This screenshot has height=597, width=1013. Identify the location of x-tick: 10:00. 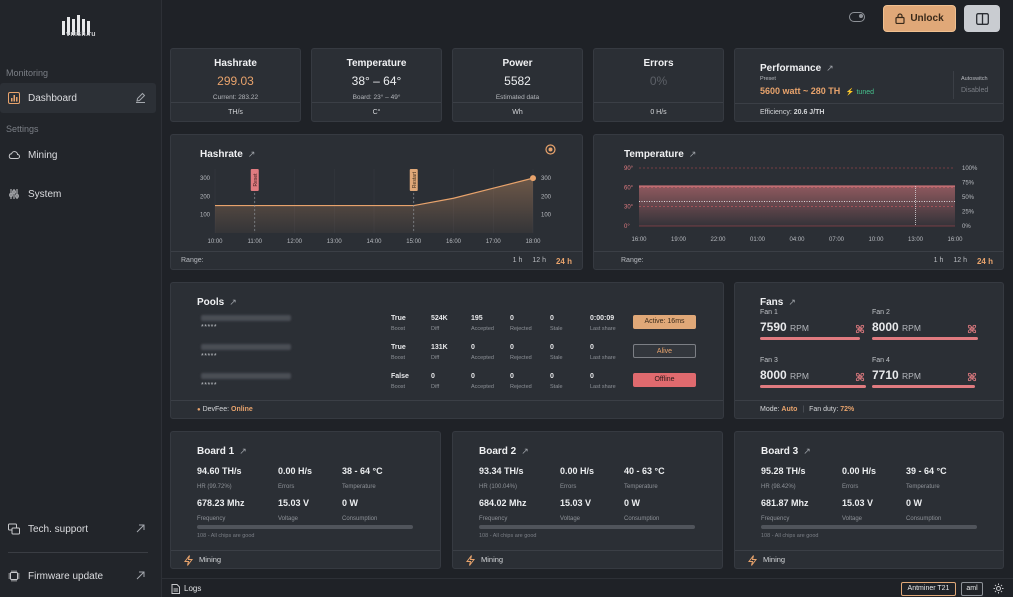
(215, 242).